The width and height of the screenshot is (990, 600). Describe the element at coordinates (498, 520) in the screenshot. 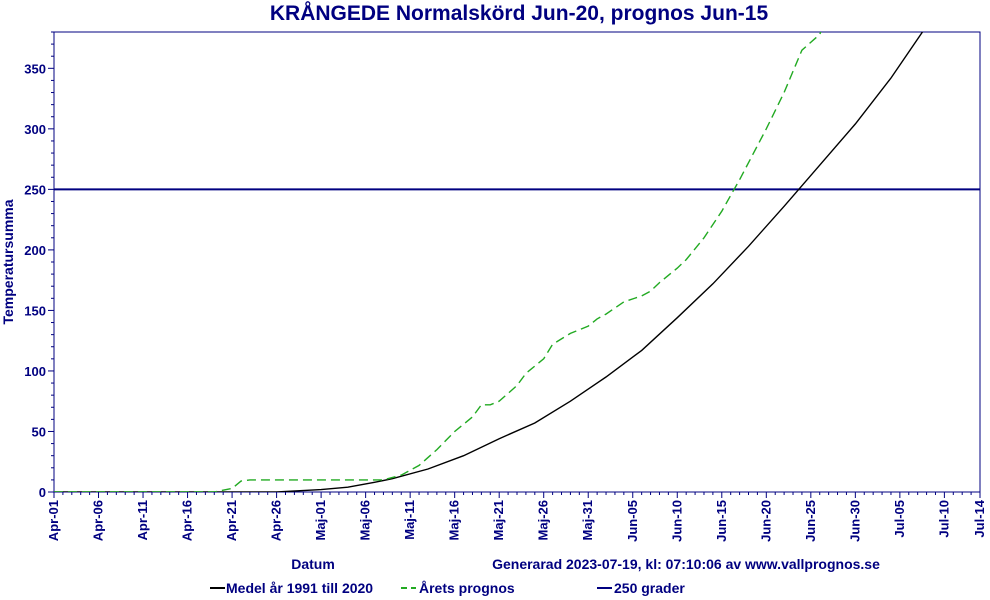

I see `x-tick-label: Maj-21` at that location.